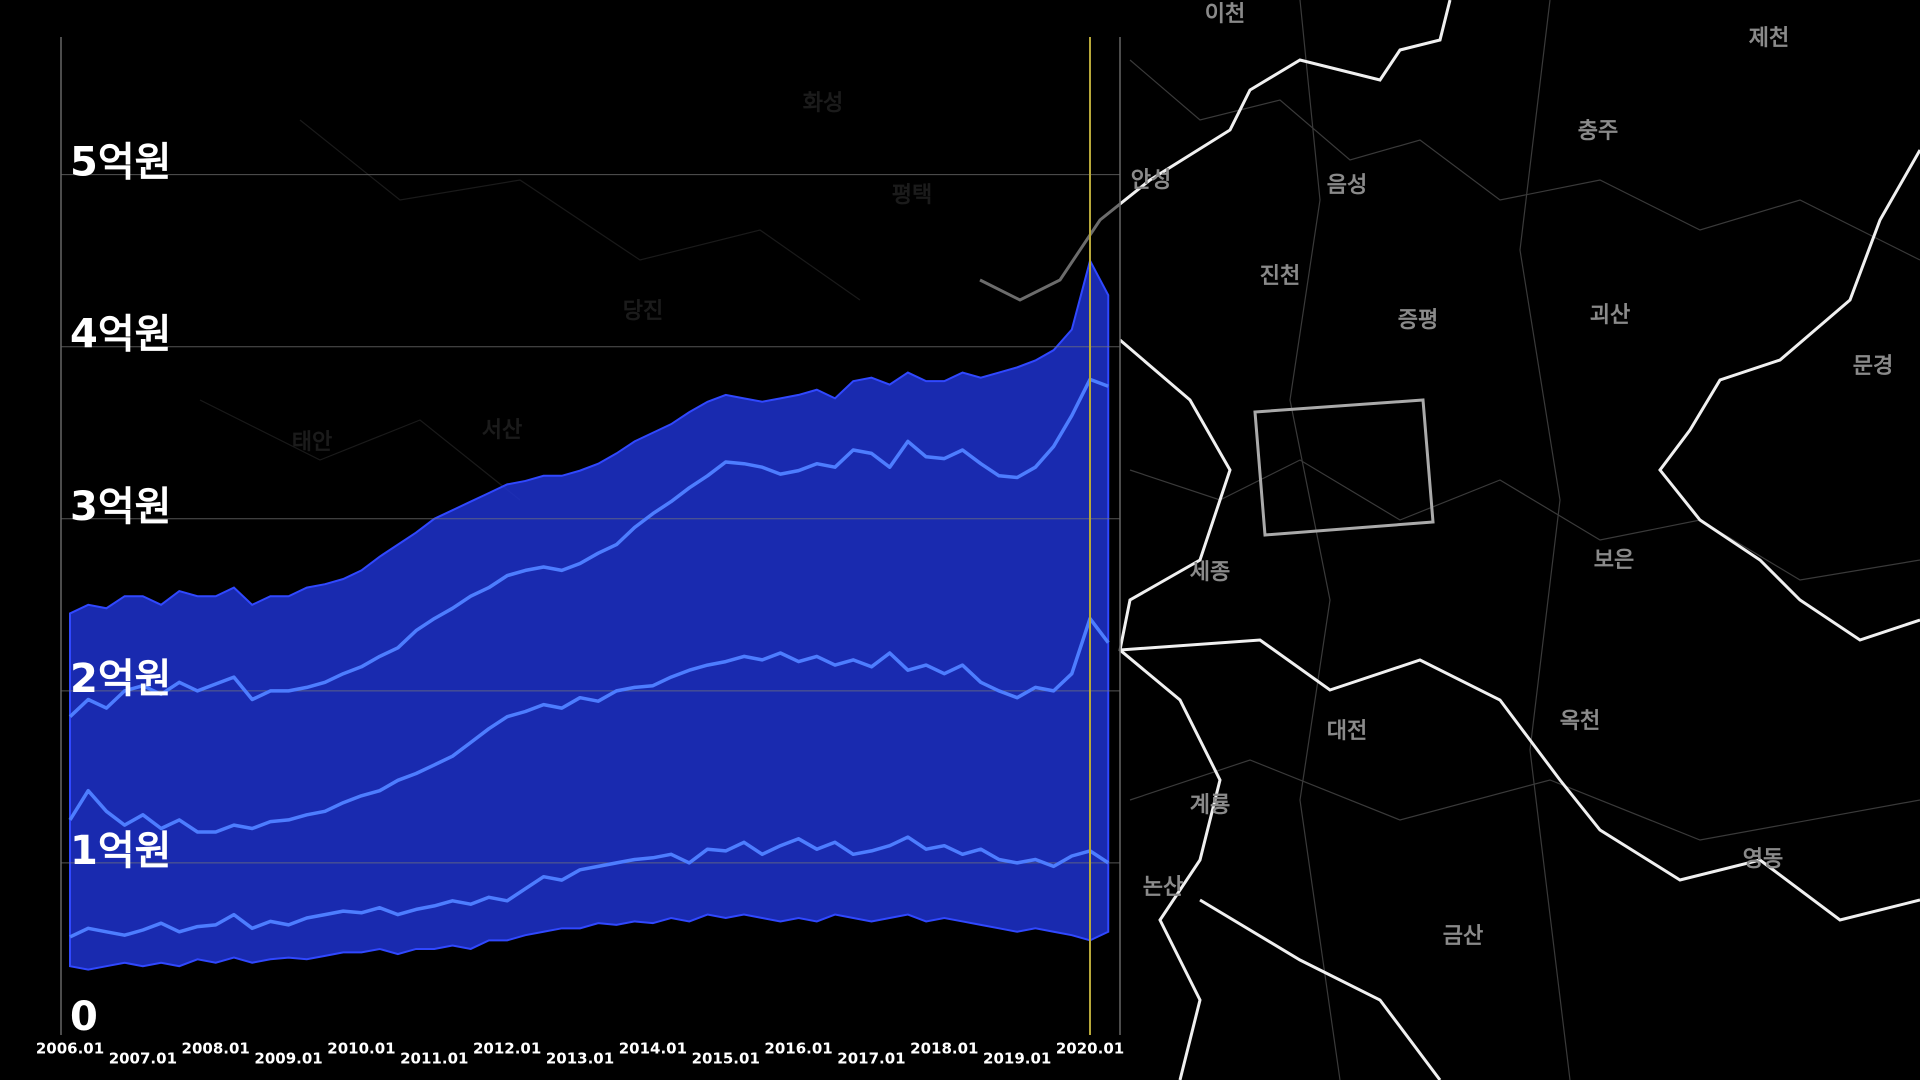 The image size is (1920, 1080). Describe the element at coordinates (1347, 185) in the screenshot. I see `map-label: 음성` at that location.